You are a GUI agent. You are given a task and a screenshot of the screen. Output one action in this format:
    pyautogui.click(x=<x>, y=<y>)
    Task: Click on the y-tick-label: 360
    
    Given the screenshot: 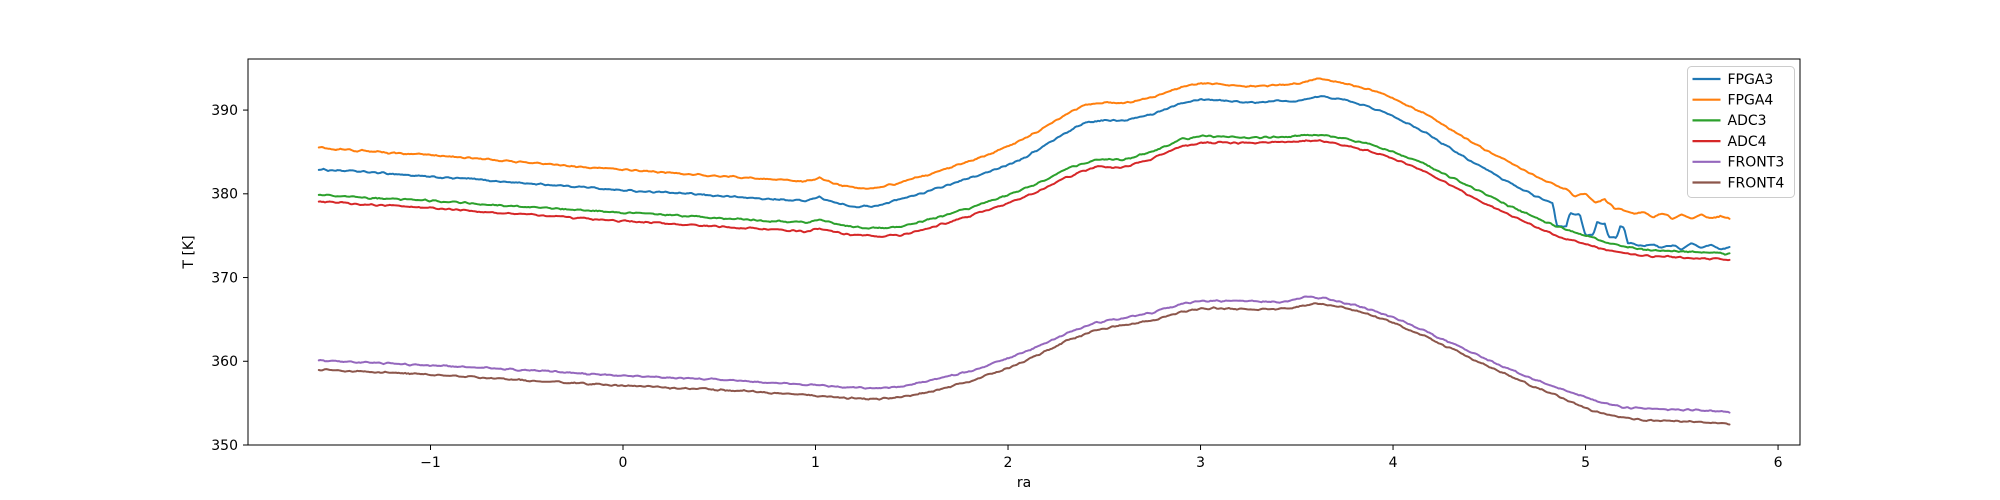 What is the action you would take?
    pyautogui.click(x=224, y=362)
    